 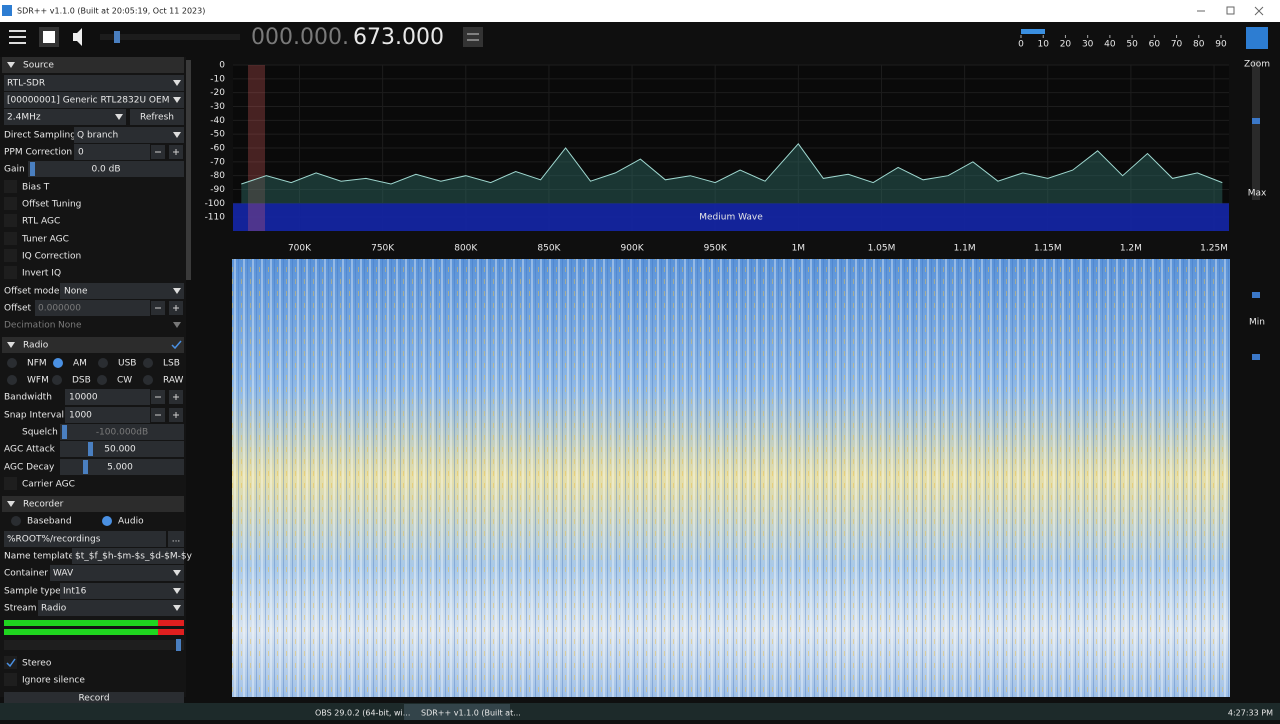 I want to click on y-tick-label: -20, so click(x=217, y=93).